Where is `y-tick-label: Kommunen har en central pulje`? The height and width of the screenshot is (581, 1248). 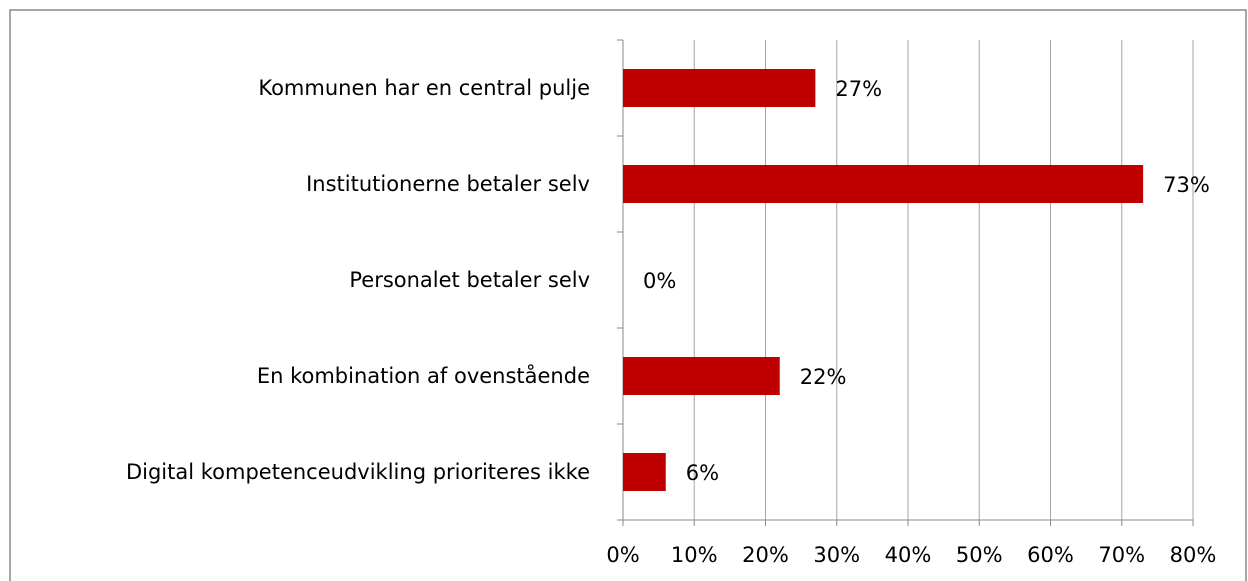 y-tick-label: Kommunen har en central pulje is located at coordinates (424, 88).